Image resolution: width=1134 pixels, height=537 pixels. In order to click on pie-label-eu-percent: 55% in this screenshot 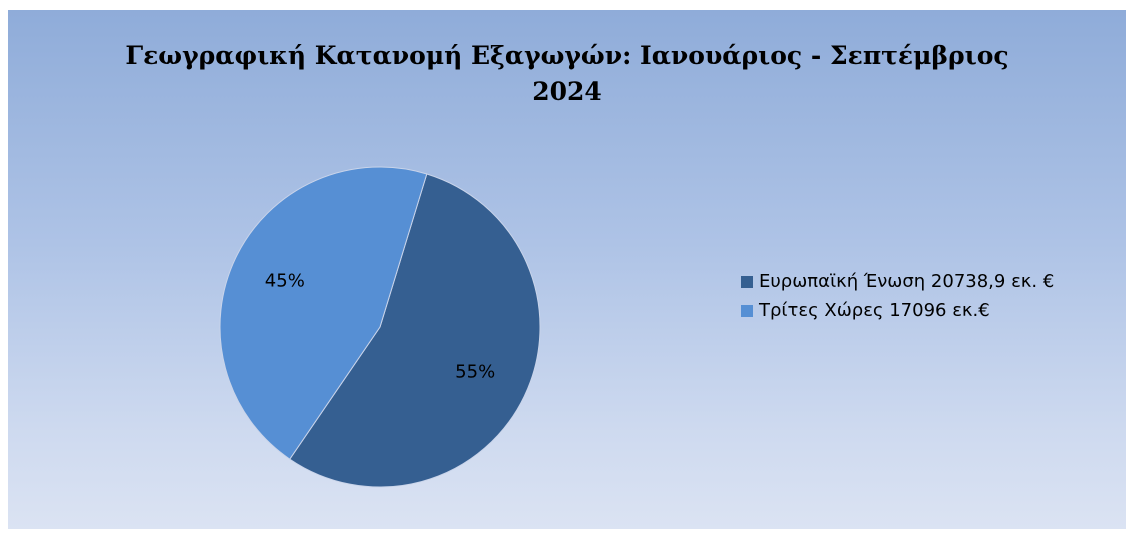, I will do `click(475, 372)`.